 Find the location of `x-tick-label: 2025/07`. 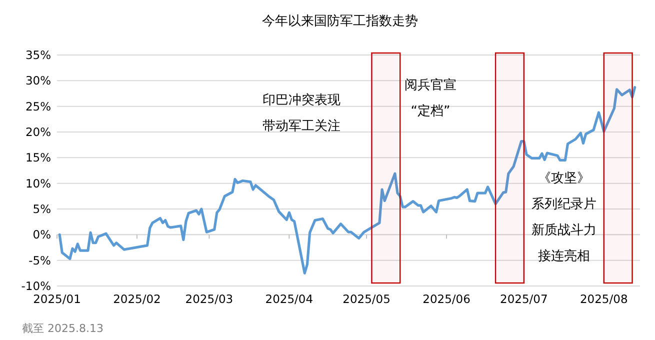

x-tick-label: 2025/07 is located at coordinates (524, 299).